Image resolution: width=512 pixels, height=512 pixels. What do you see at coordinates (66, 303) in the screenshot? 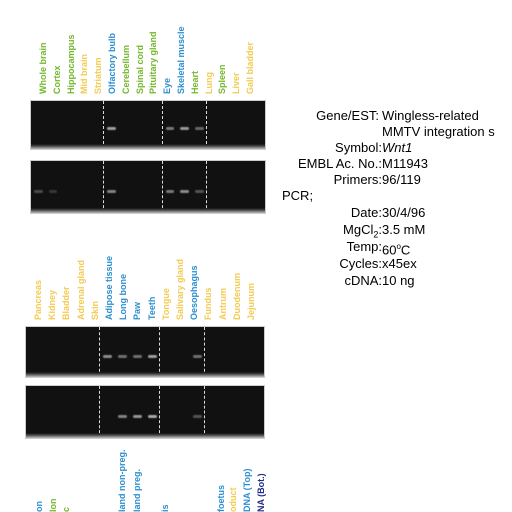
I see `middle-lane-label: Bladder` at bounding box center [66, 303].